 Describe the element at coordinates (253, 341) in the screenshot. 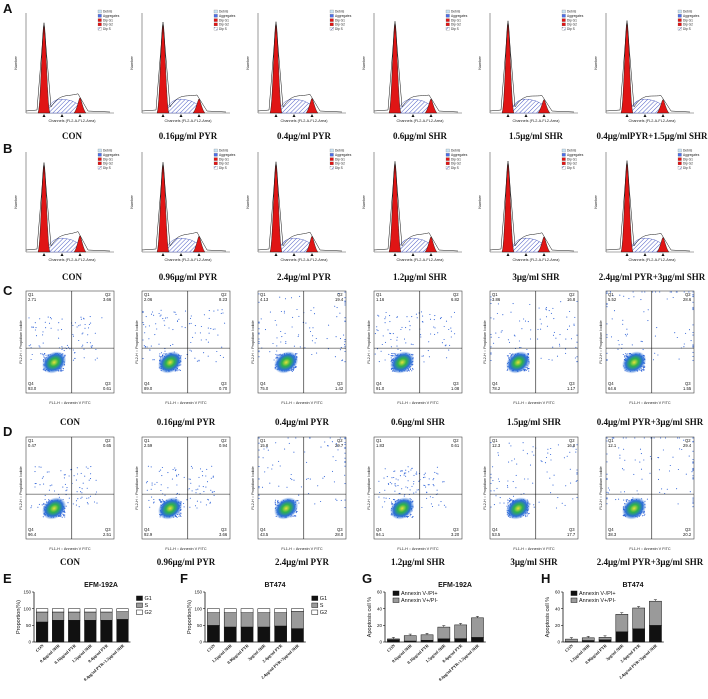

I see `y-axis-label: FL2-H :: Propidium Iodide` at that location.